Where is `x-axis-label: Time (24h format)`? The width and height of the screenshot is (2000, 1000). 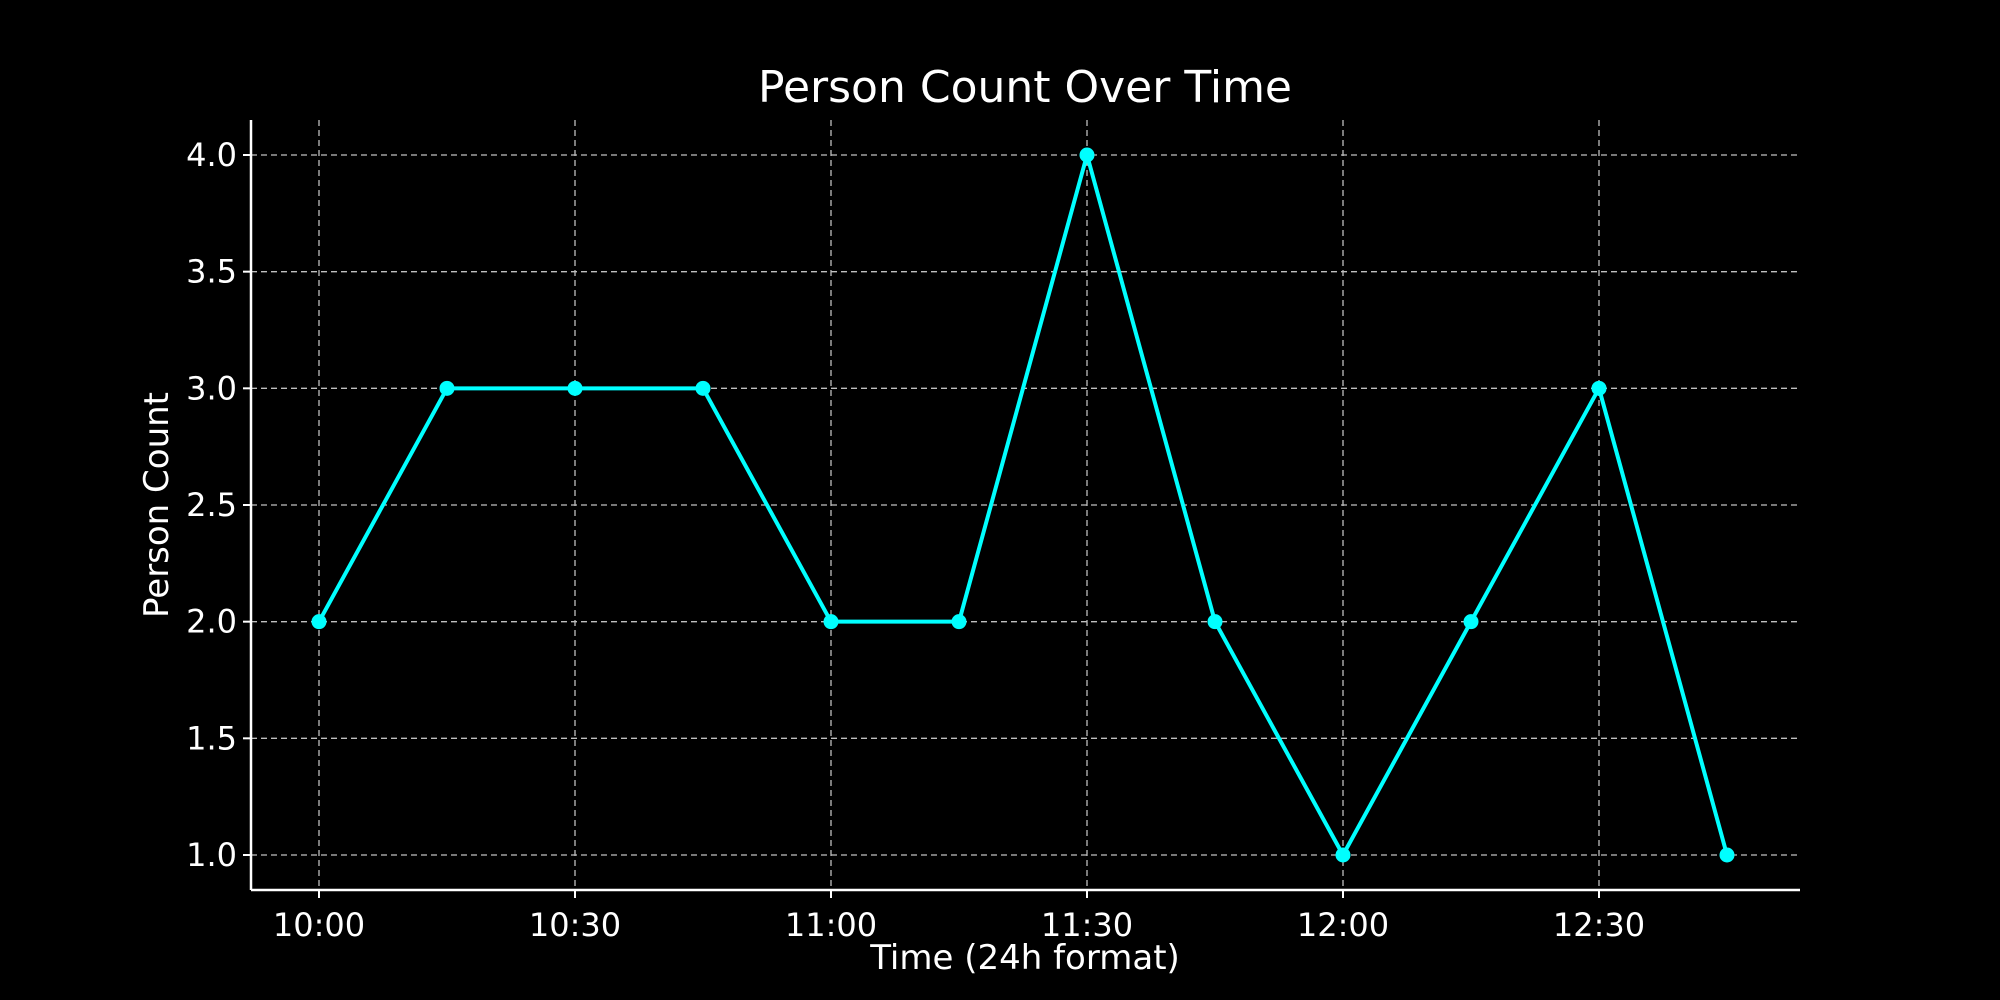
x-axis-label: Time (24h format) is located at coordinates (1024, 958).